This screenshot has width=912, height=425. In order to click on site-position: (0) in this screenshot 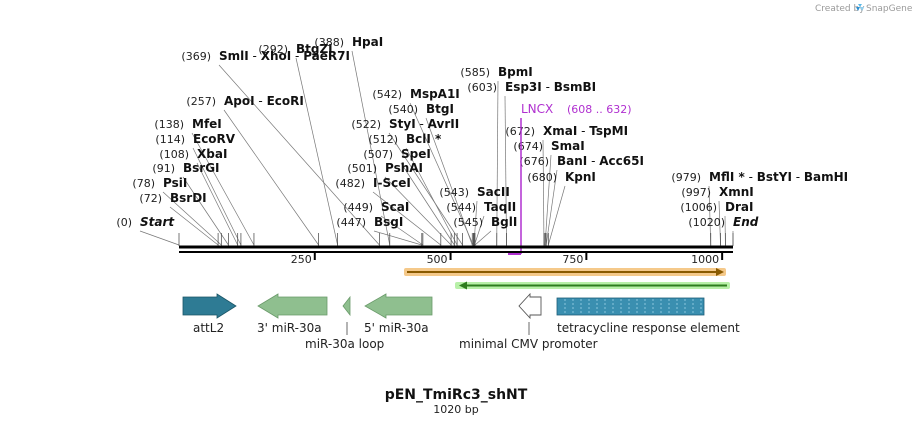, I will do `click(124, 222)`.